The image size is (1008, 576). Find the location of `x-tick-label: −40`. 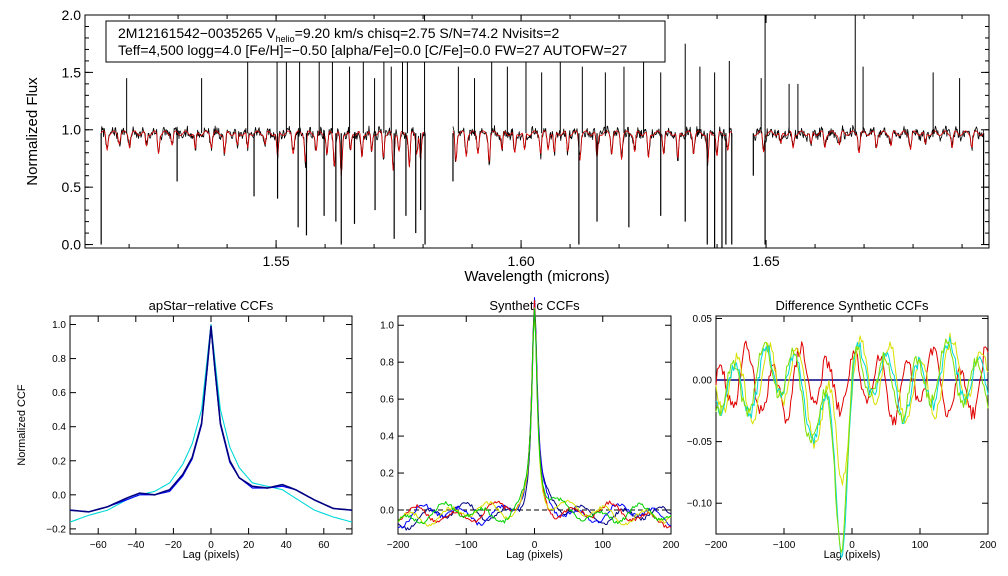

x-tick-label: −40 is located at coordinates (135, 545).